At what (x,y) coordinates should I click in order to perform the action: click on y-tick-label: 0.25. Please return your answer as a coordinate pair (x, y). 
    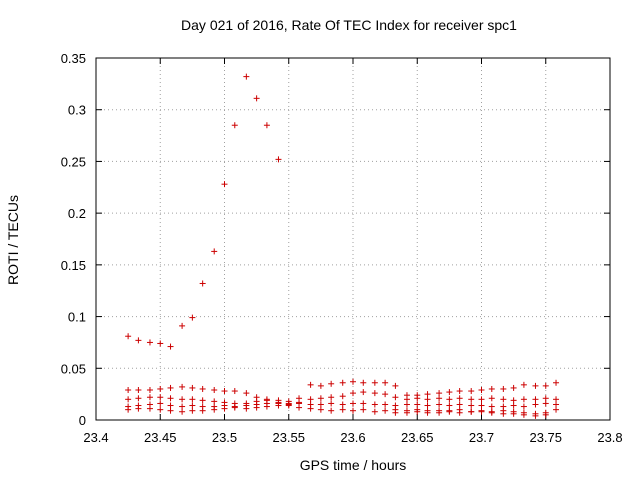
    Looking at the image, I should click on (73, 161).